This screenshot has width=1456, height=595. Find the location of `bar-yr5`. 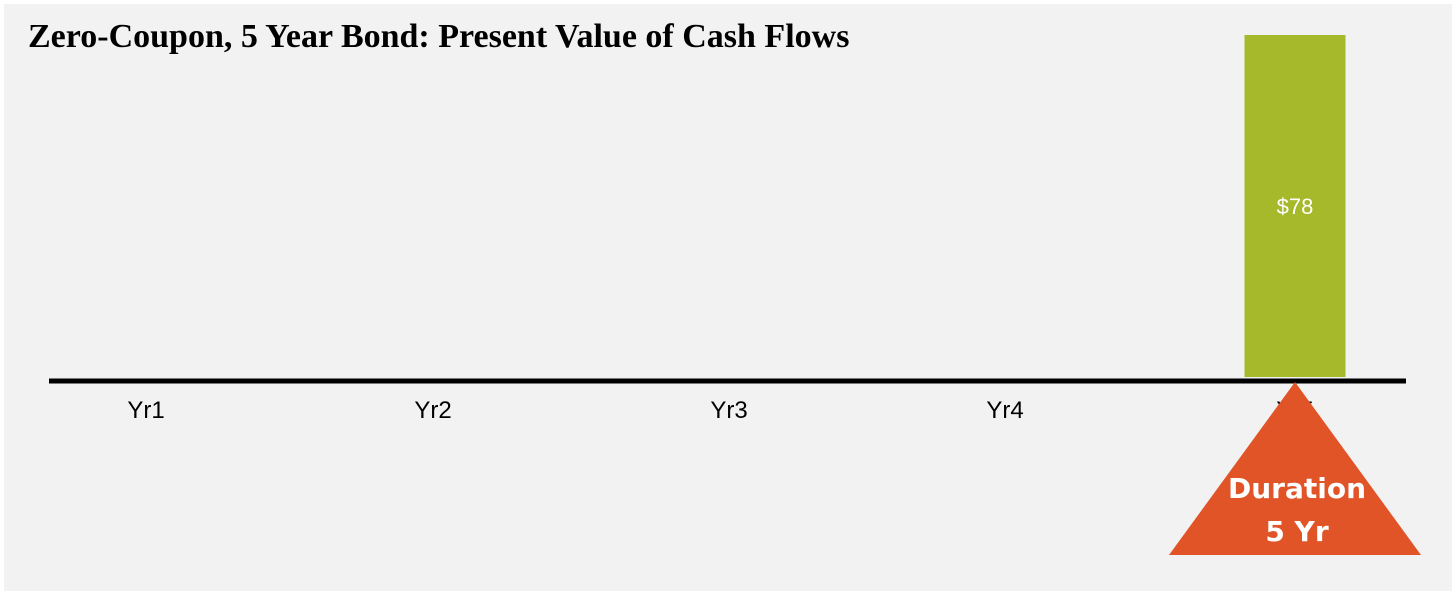

bar-yr5 is located at coordinates (1295, 206).